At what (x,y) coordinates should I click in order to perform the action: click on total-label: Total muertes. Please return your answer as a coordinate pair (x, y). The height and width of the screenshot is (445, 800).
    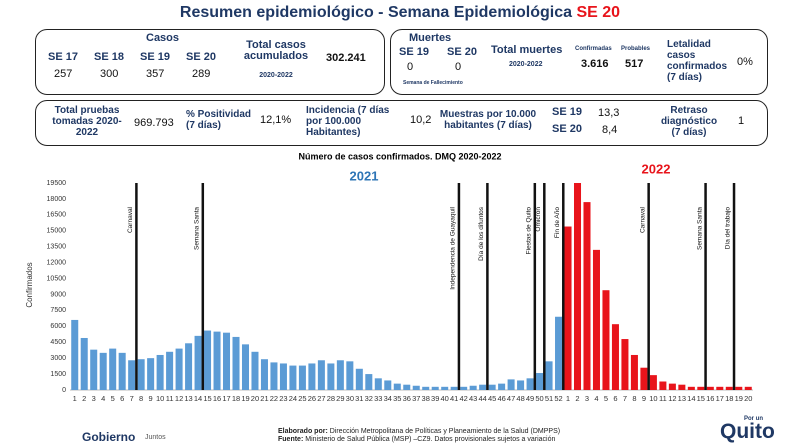
    Looking at the image, I should click on (527, 50).